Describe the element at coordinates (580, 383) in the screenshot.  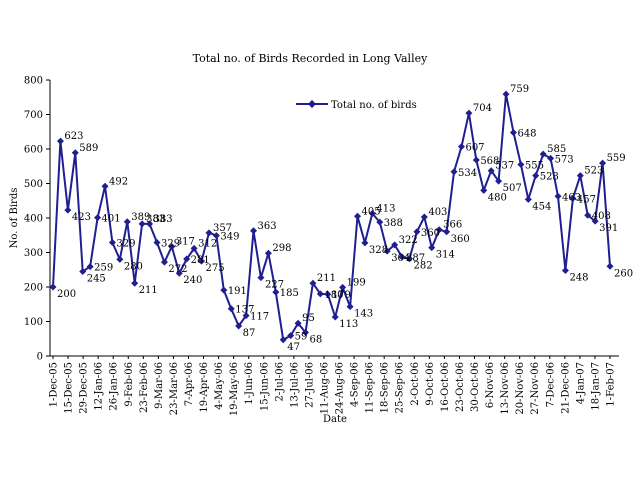
I see `x-tick-label: 4-Jan-07` at that location.